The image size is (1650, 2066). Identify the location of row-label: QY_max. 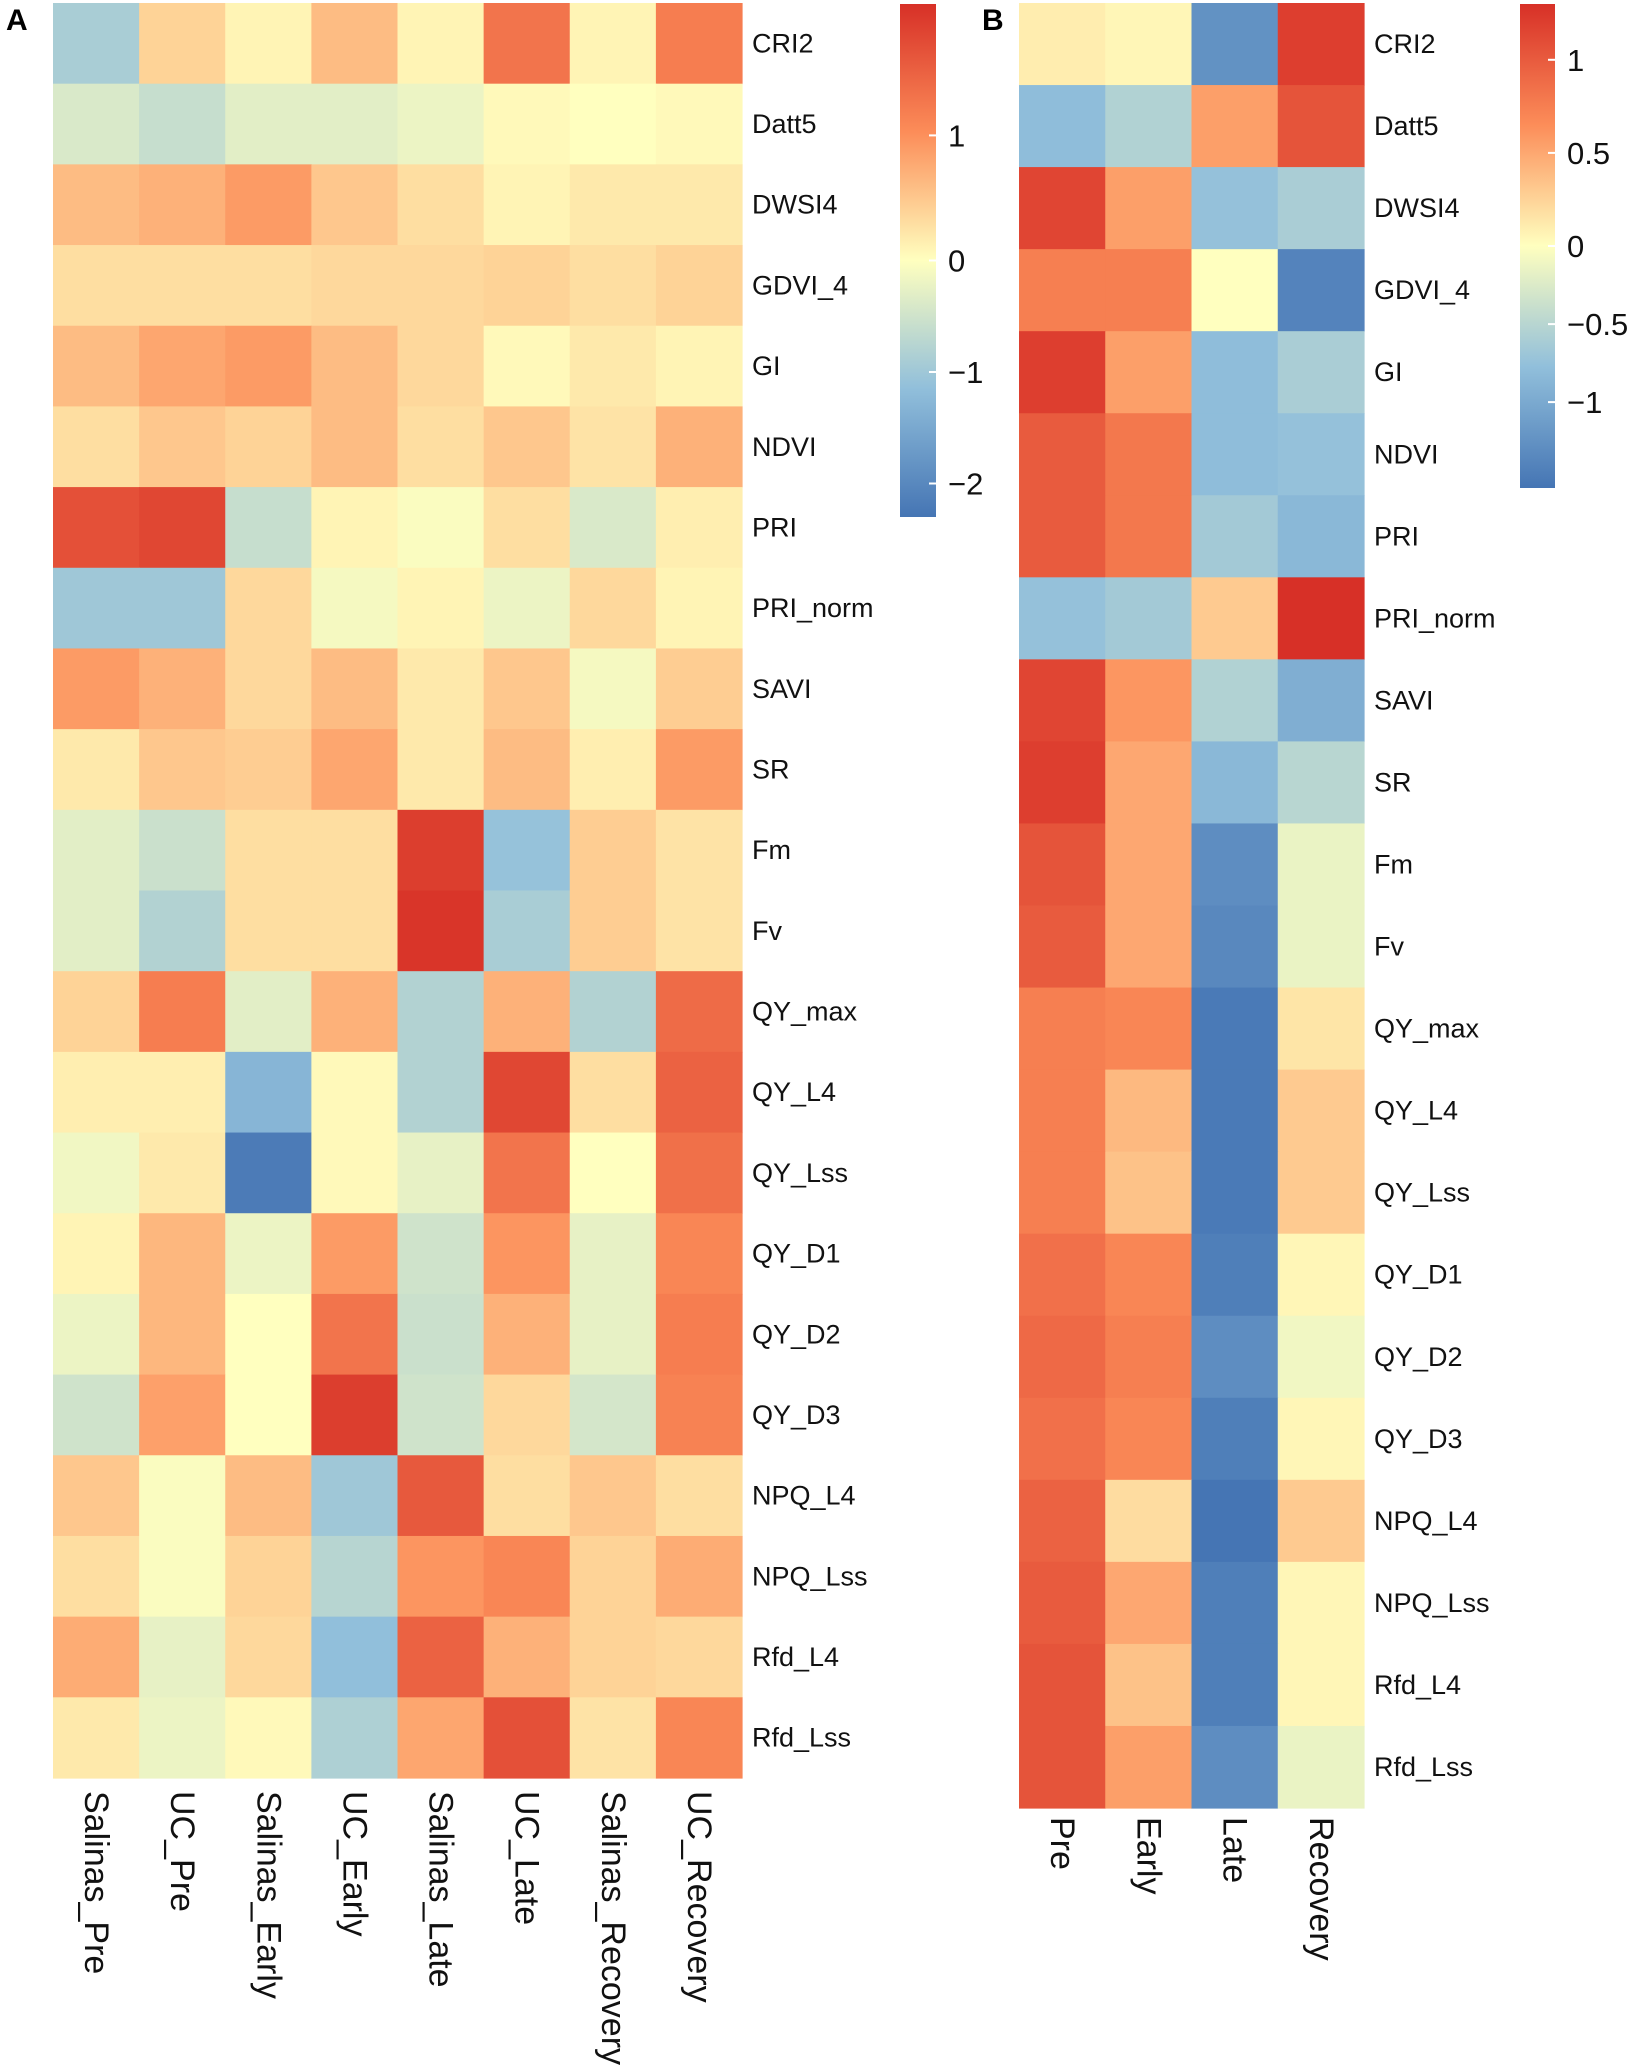
(1427, 1029).